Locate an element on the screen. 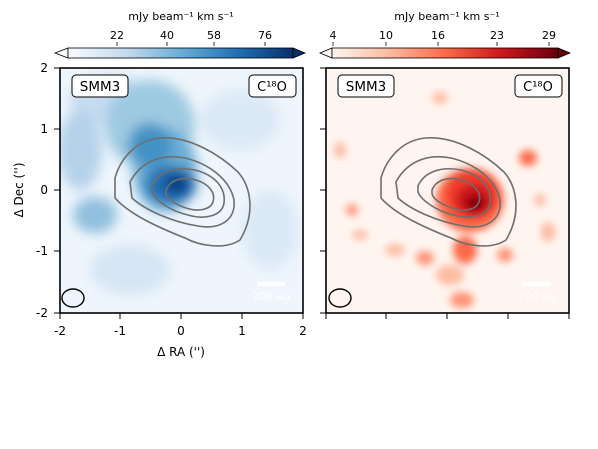  colorbar-blue: mJy beam⁻¹ km s⁻¹ 22 40 58 76 is located at coordinates (180, 34).